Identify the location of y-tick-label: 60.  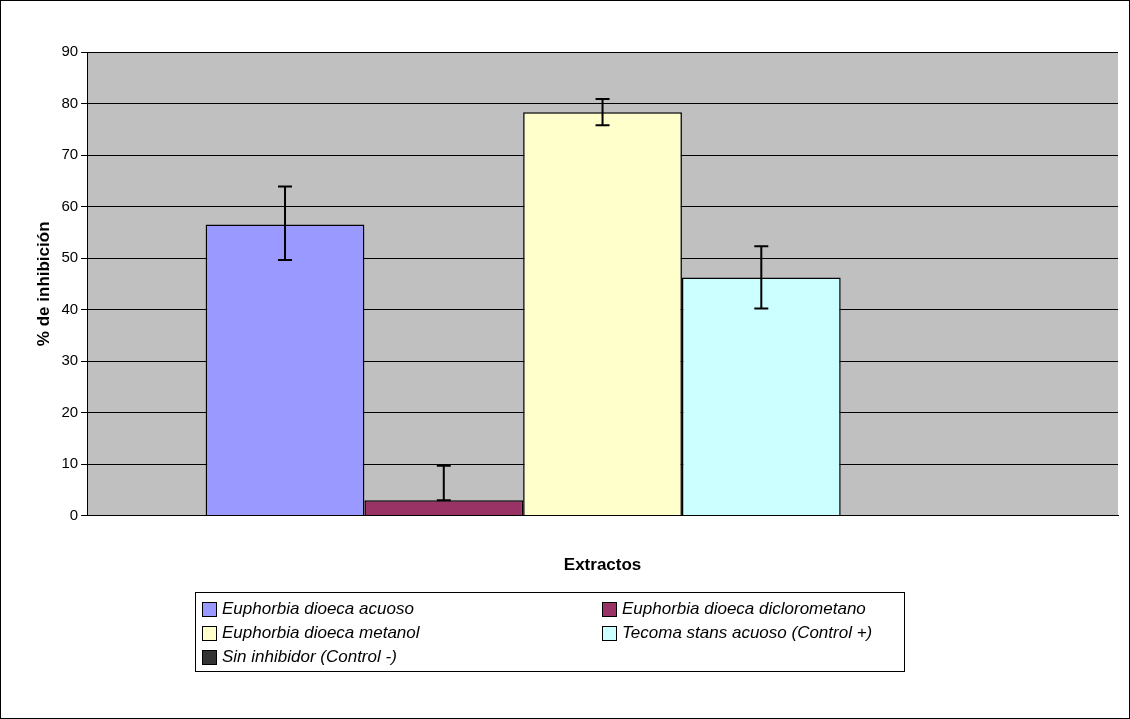
(70, 205).